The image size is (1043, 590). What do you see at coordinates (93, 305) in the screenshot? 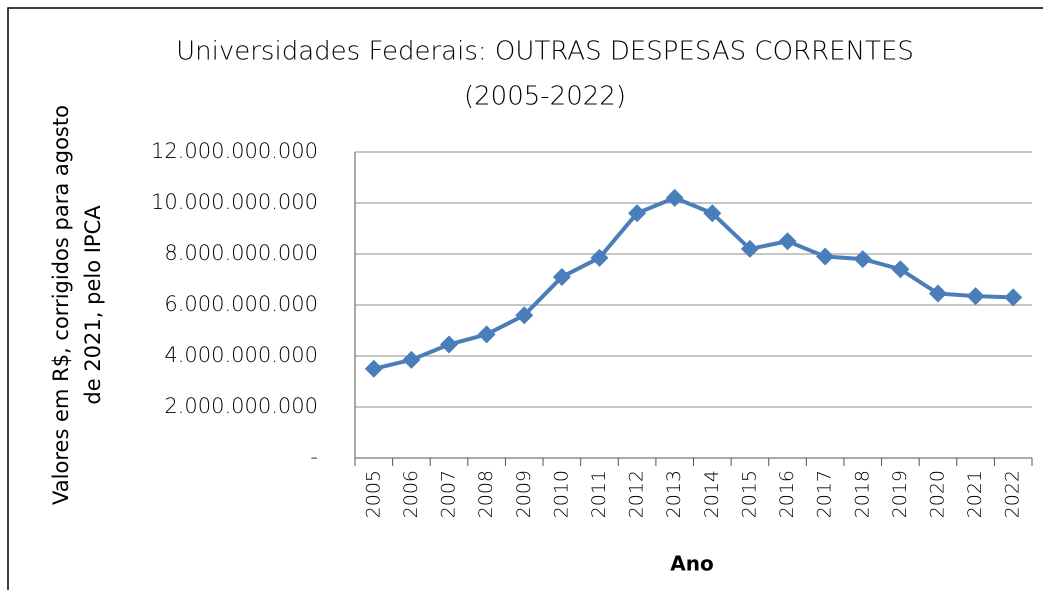
I see `y-axis-label: de 2021, pelo IPCA` at bounding box center [93, 305].